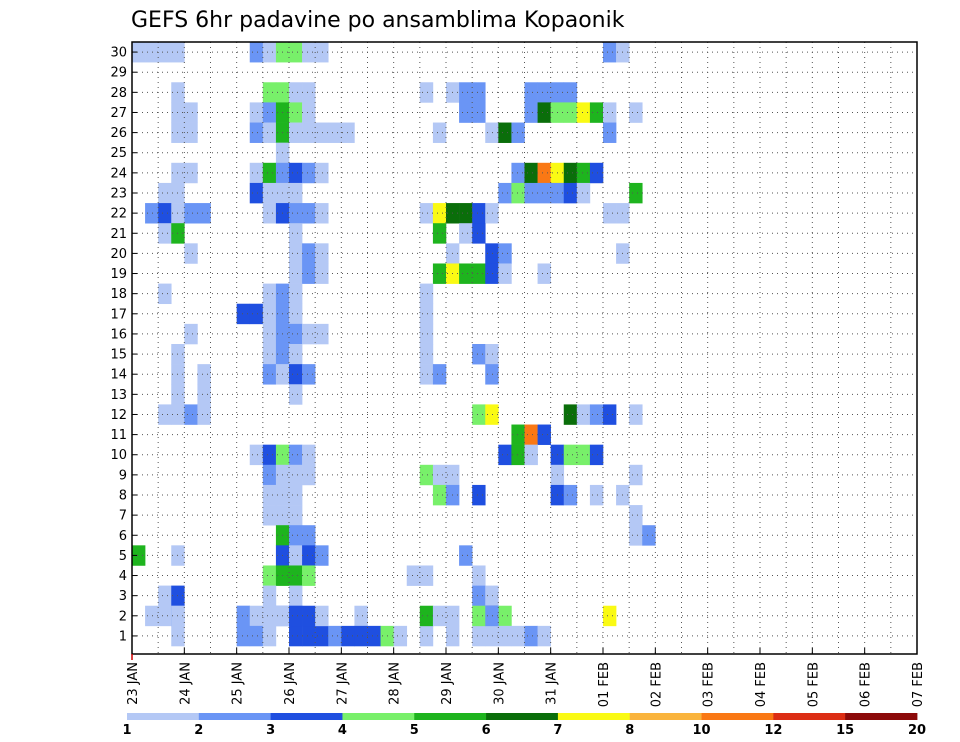  What do you see at coordinates (126, 730) in the screenshot?
I see `colorbar-tick-label: 1` at bounding box center [126, 730].